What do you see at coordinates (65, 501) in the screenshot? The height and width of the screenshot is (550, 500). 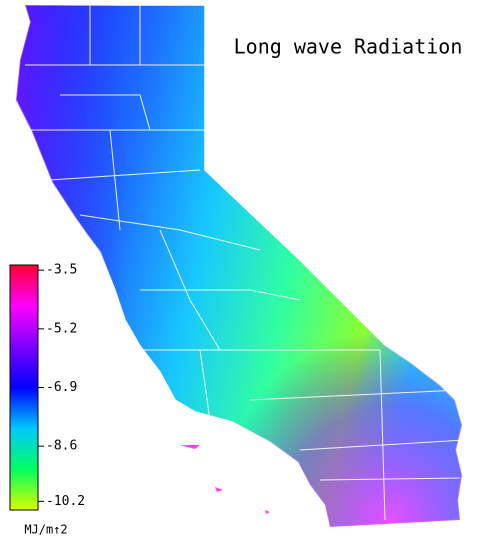 I see `colorbar-tick-label: -10.2` at bounding box center [65, 501].